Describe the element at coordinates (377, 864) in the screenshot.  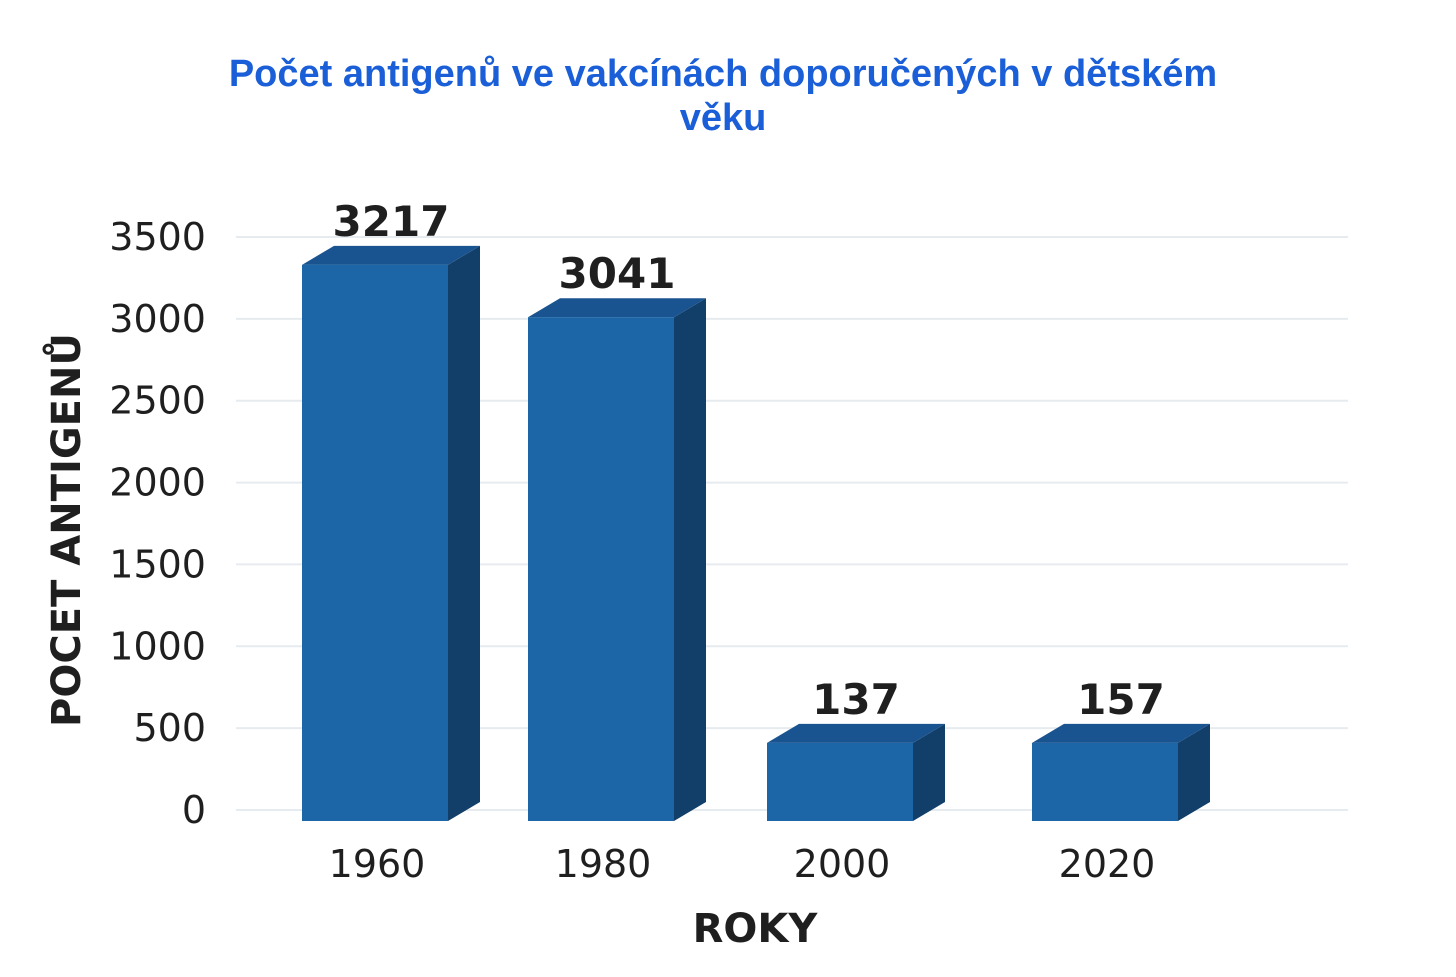
I see `x-tick-1960: 1960` at that location.